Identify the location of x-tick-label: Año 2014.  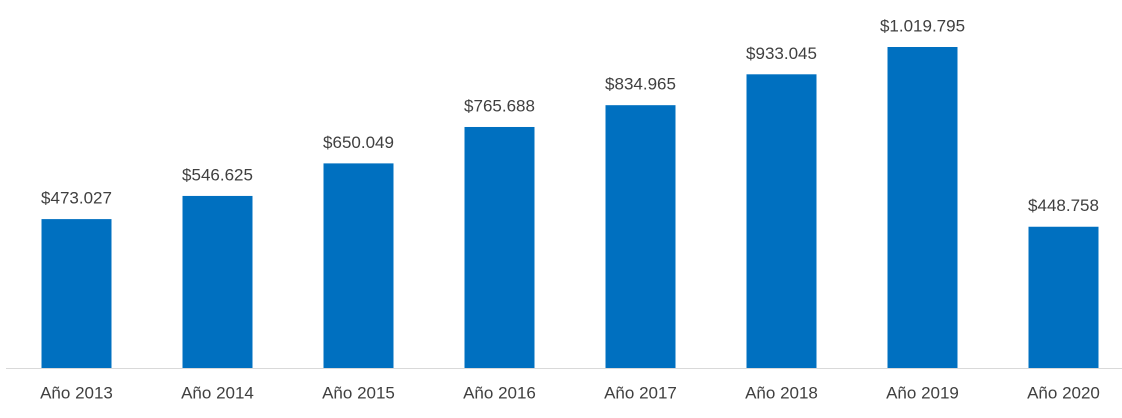
(217, 392).